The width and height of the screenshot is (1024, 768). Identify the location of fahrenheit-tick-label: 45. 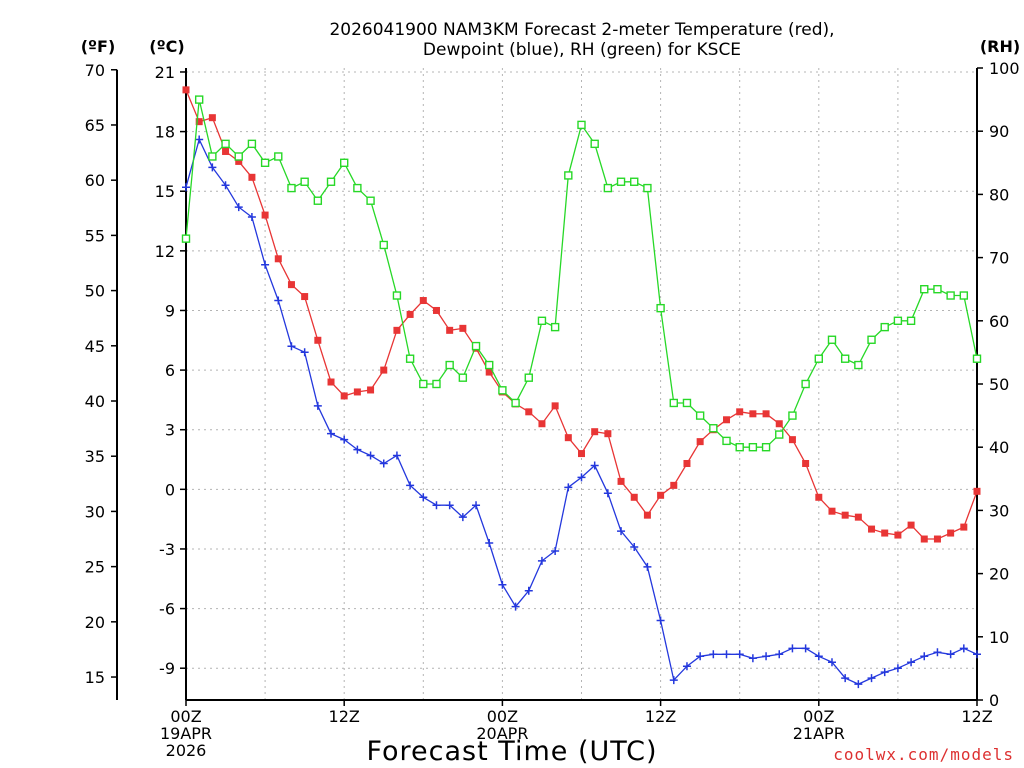
(95, 346).